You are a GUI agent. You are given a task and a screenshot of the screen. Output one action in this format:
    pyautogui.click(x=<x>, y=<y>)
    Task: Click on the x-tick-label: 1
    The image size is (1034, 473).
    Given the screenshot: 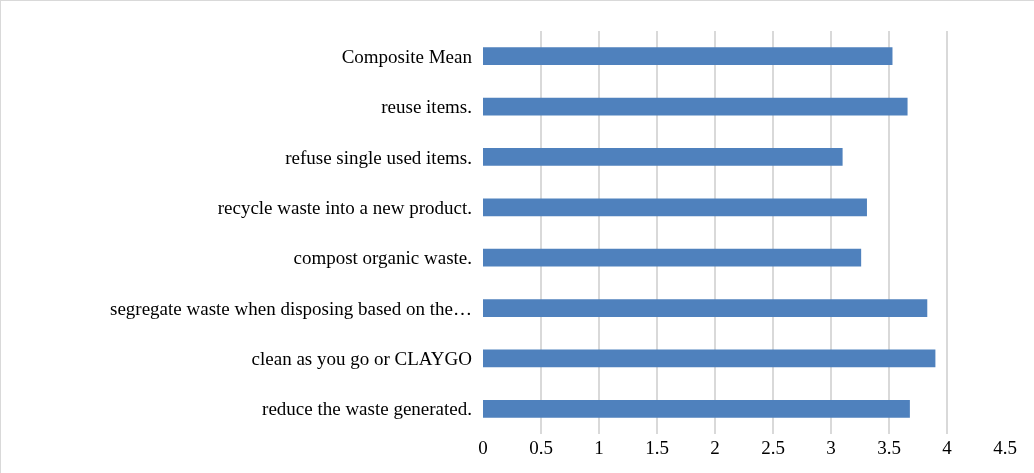 What is the action you would take?
    pyautogui.click(x=599, y=447)
    